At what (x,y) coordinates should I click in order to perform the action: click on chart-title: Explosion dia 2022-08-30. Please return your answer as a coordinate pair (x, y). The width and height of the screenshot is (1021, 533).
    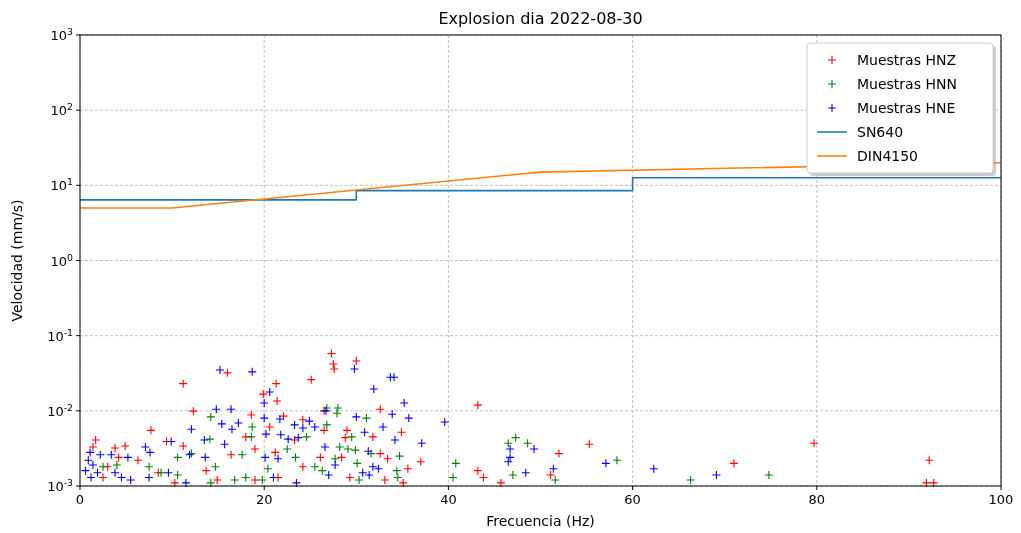
    Looking at the image, I should click on (540, 18).